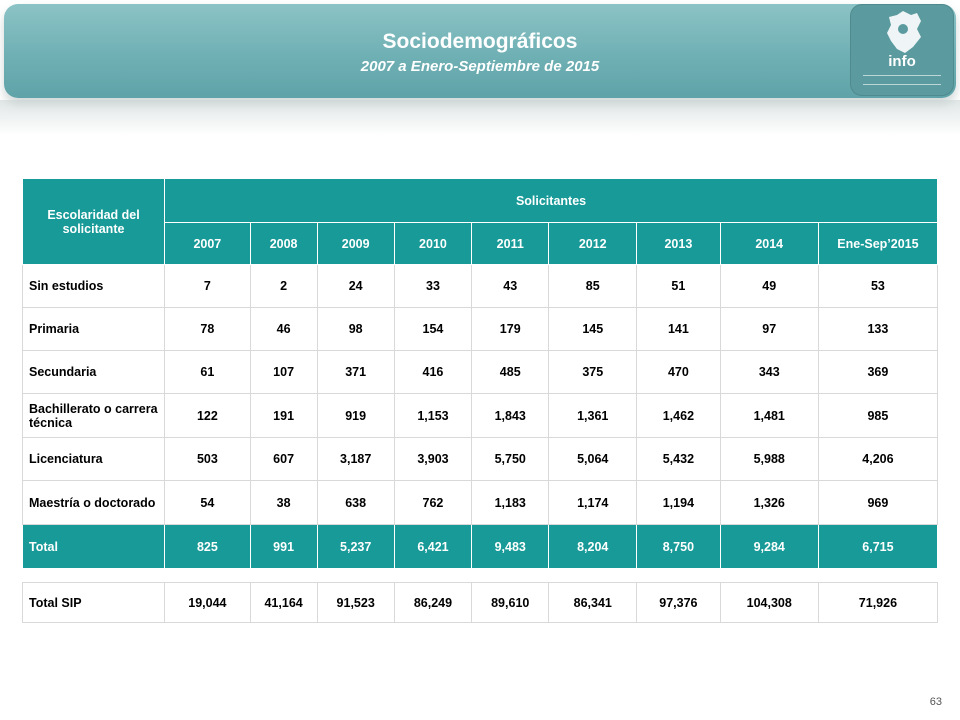  I want to click on total-label: Total, so click(93, 546).